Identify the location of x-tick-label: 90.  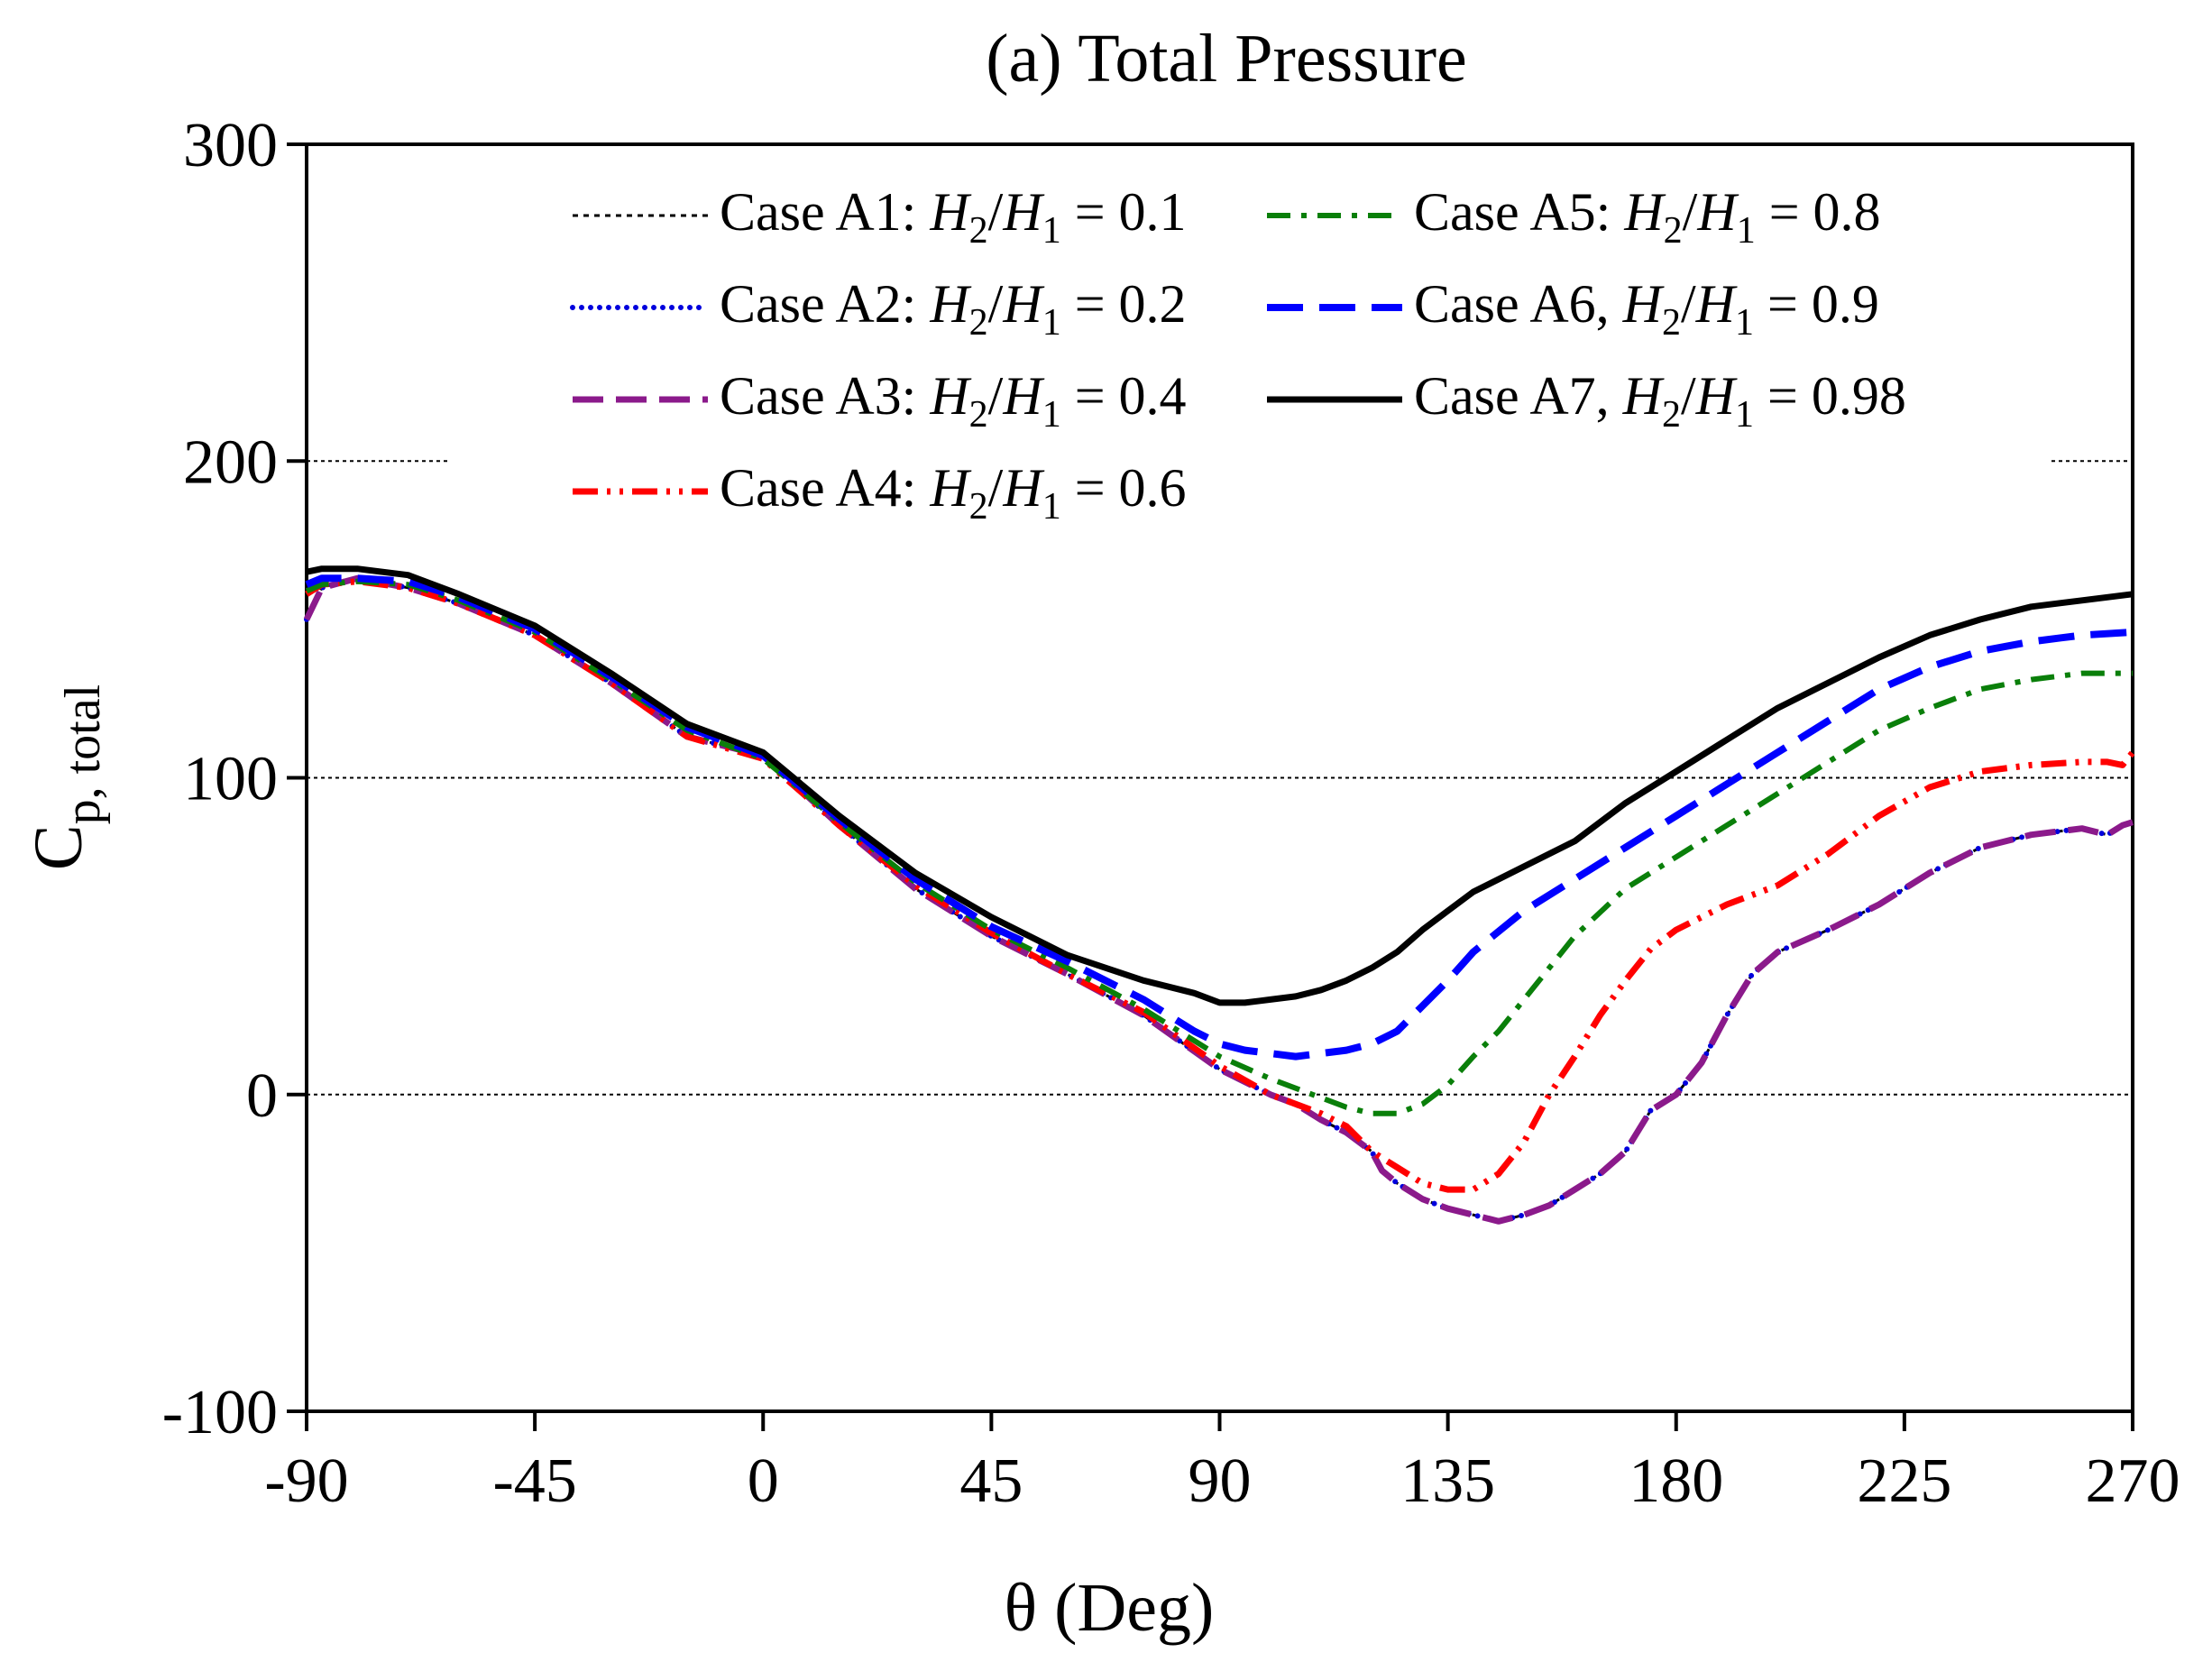
(1220, 1481).